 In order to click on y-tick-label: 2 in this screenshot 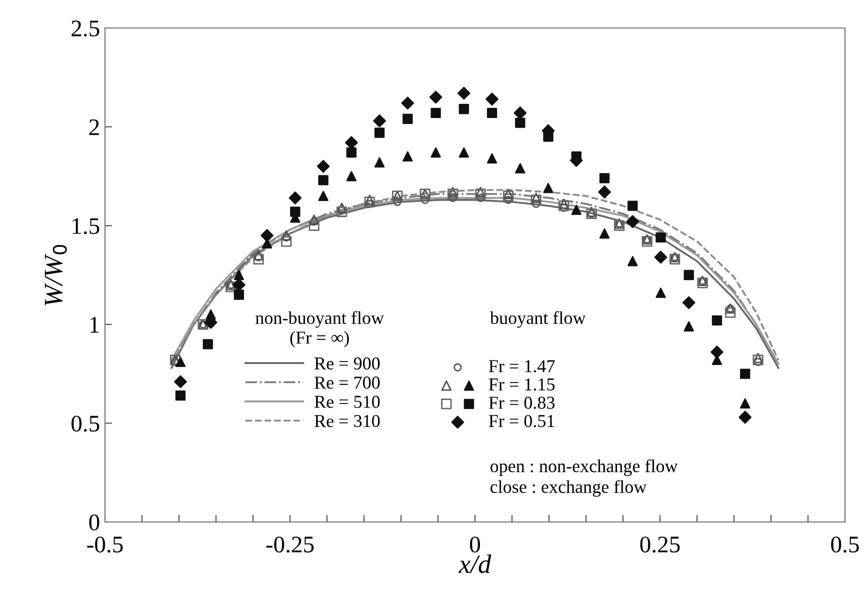, I will do `click(94, 127)`.